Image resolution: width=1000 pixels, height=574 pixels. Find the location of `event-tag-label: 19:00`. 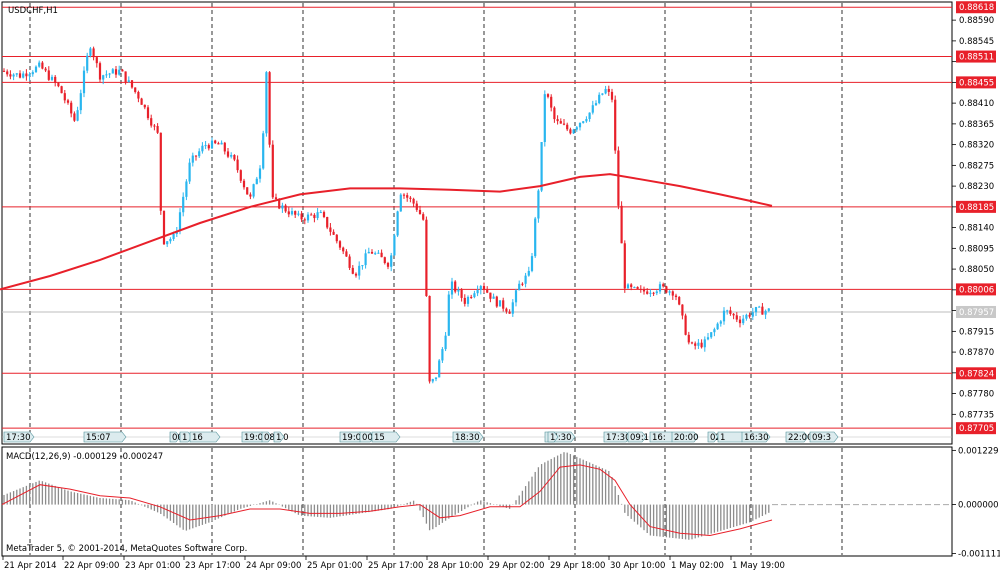

event-tag-label: 19:00 is located at coordinates (256, 438).